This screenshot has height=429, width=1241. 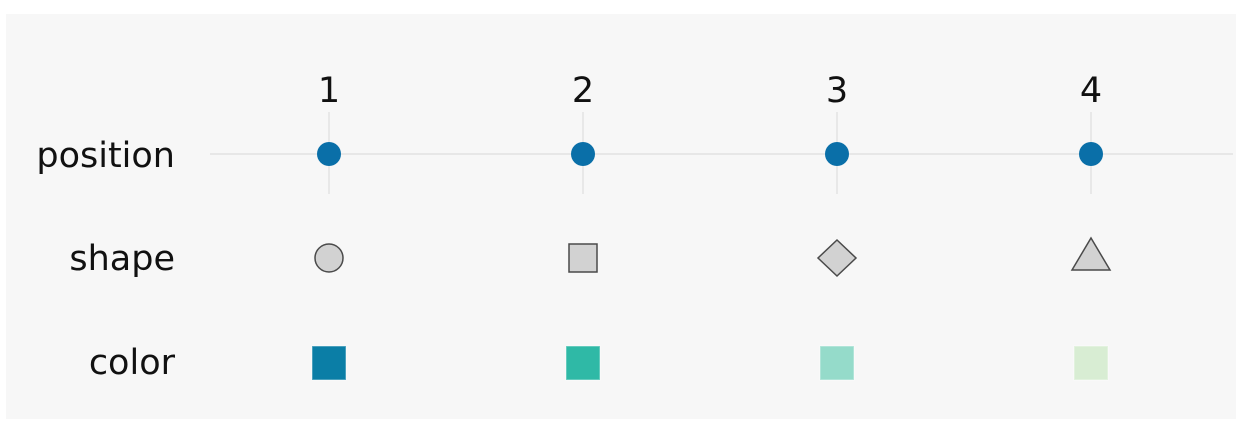 What do you see at coordinates (837, 91) in the screenshot?
I see `column-label-3: 3` at bounding box center [837, 91].